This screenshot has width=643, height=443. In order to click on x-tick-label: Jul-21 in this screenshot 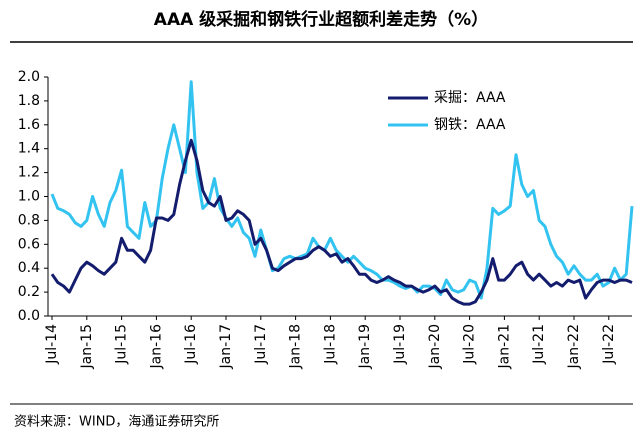, I will do `click(539, 344)`.